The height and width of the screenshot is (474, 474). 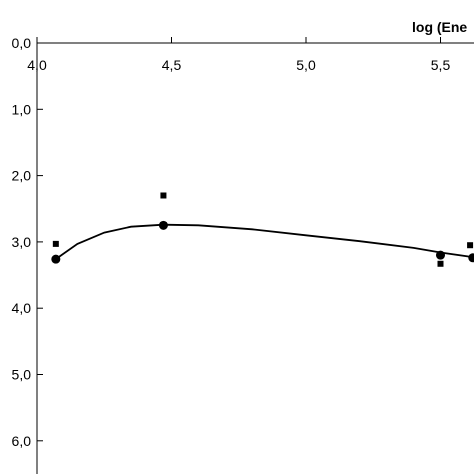 What do you see at coordinates (22, 242) in the screenshot?
I see `y-tick-label: 3,0` at bounding box center [22, 242].